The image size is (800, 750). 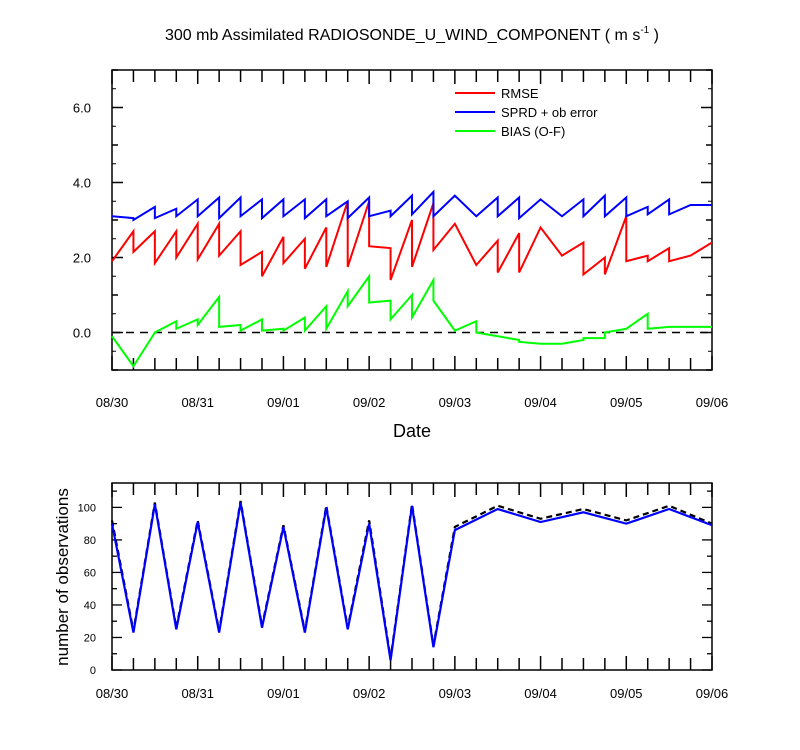 What do you see at coordinates (87, 508) in the screenshot?
I see `bottom-y-tick-label: 100` at bounding box center [87, 508].